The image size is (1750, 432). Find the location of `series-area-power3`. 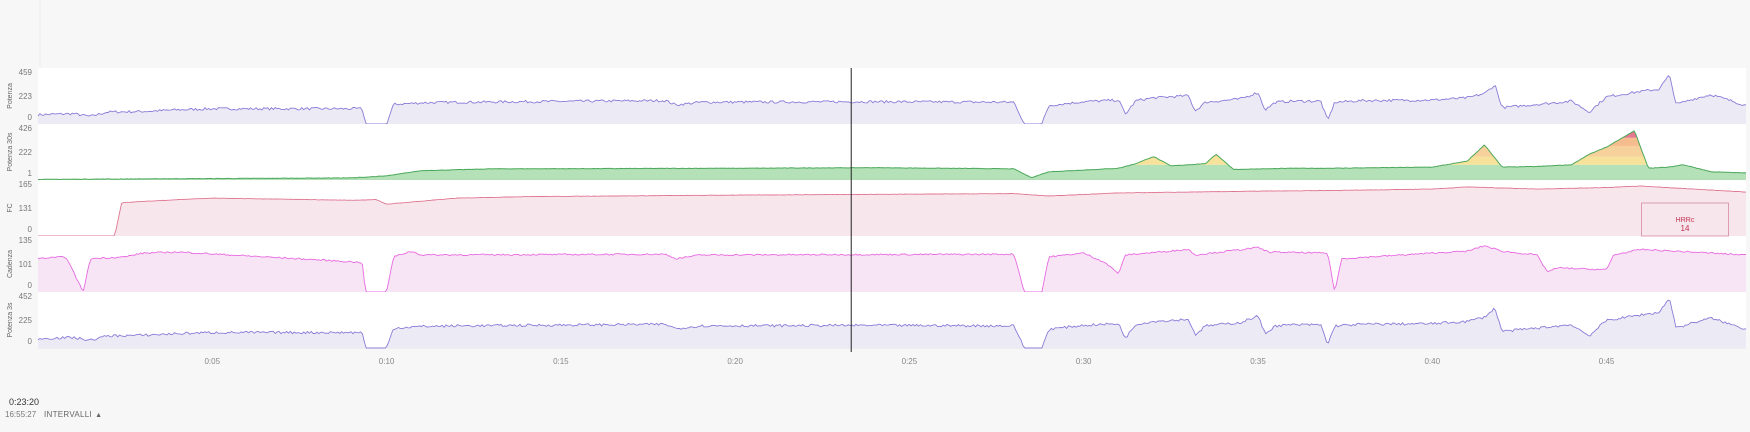

series-area-power3 is located at coordinates (892, 324).